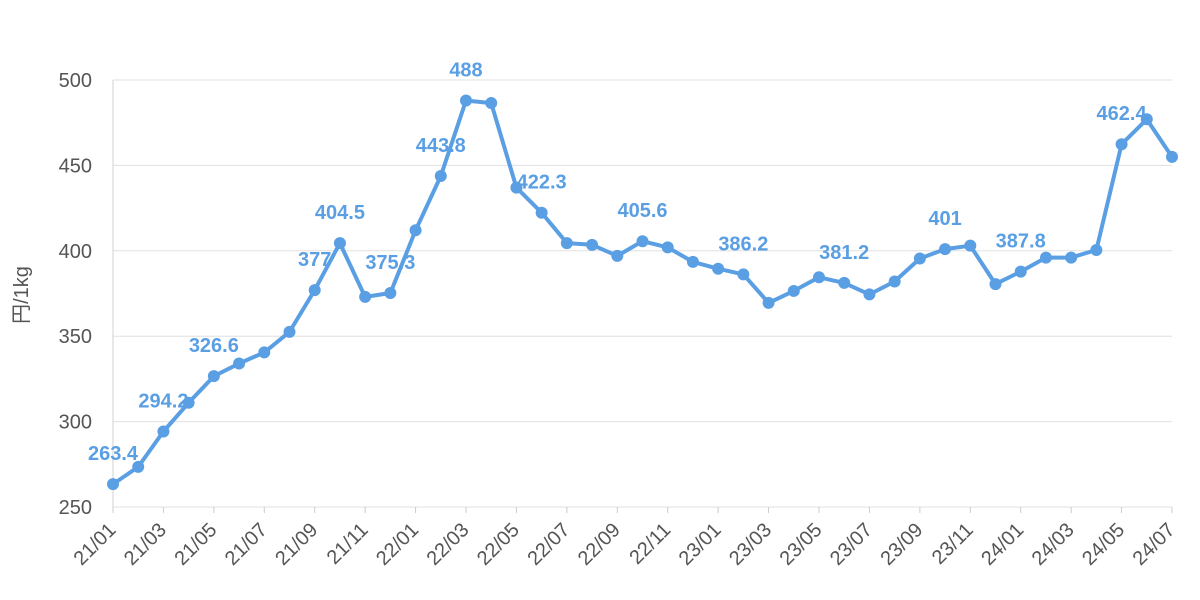  Describe the element at coordinates (498, 544) in the screenshot. I see `x-tick-label: 22/05` at that location.